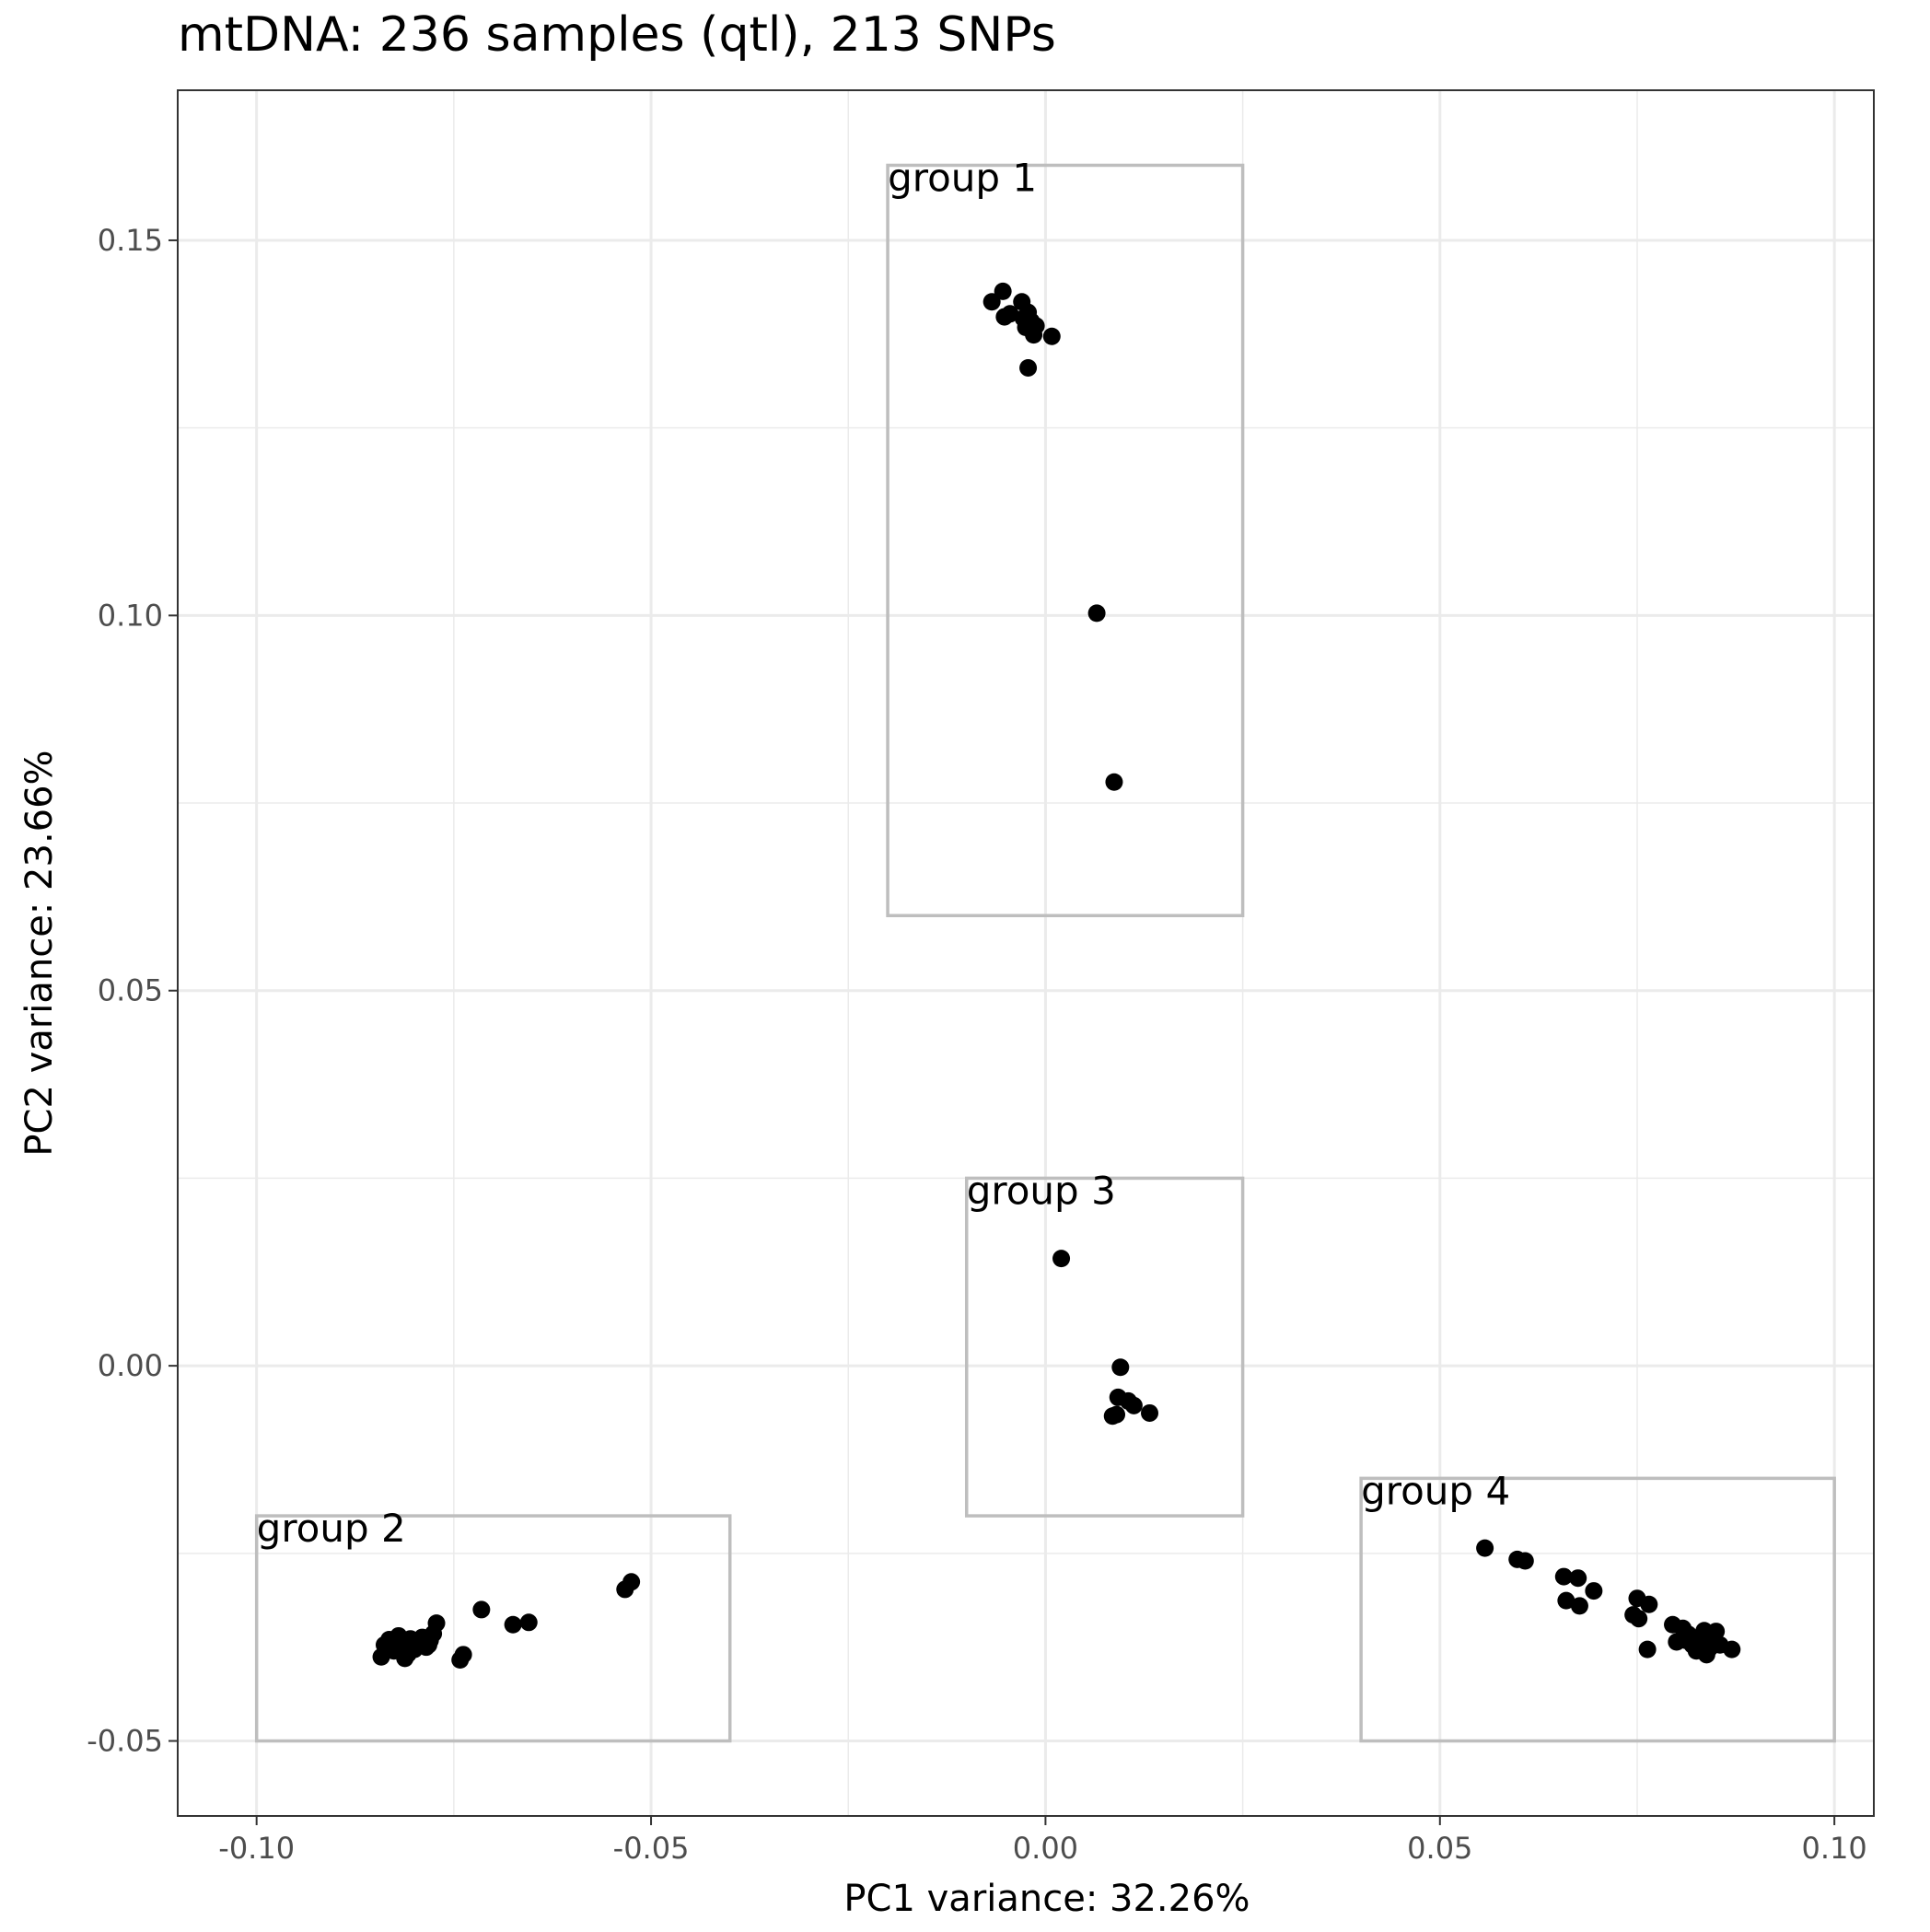  I want to click on x-axis-label: PC1 variance: 32.26%, so click(1046, 1899).